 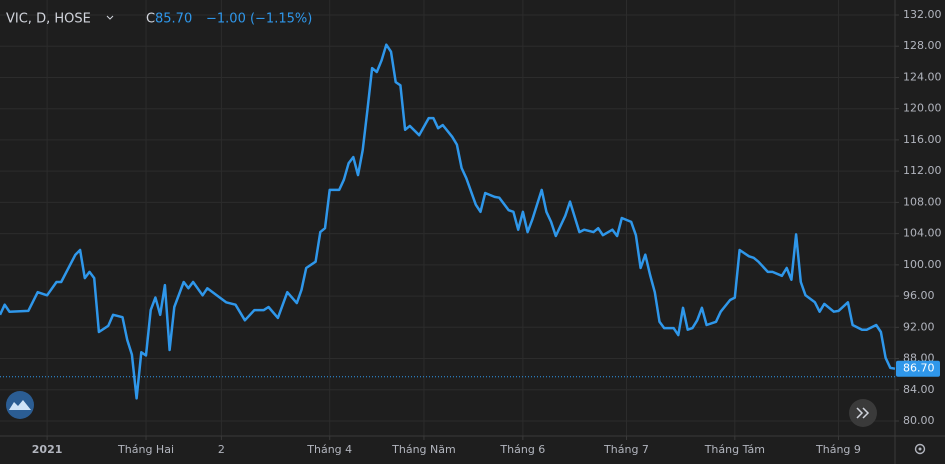 What do you see at coordinates (173, 19) in the screenshot?
I see `close-value: 85.70` at bounding box center [173, 19].